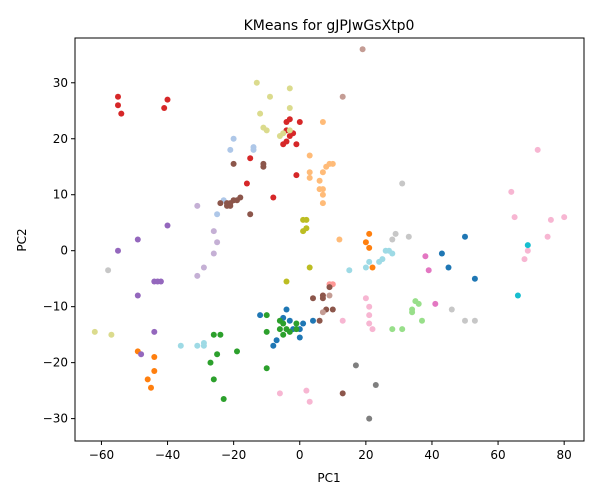  What do you see at coordinates (64, 251) in the screenshot?
I see `y-tick-label: 0` at bounding box center [64, 251].